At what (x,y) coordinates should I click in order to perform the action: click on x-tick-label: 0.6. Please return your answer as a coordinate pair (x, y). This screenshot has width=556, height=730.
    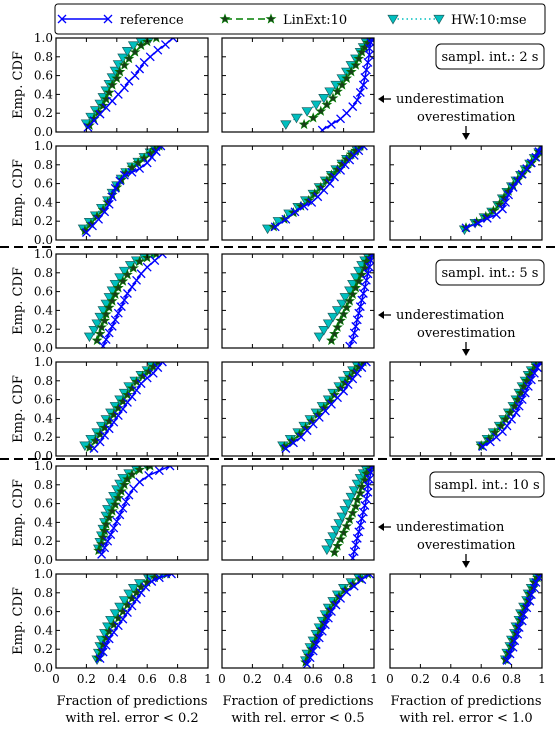
    Looking at the image, I should click on (147, 679).